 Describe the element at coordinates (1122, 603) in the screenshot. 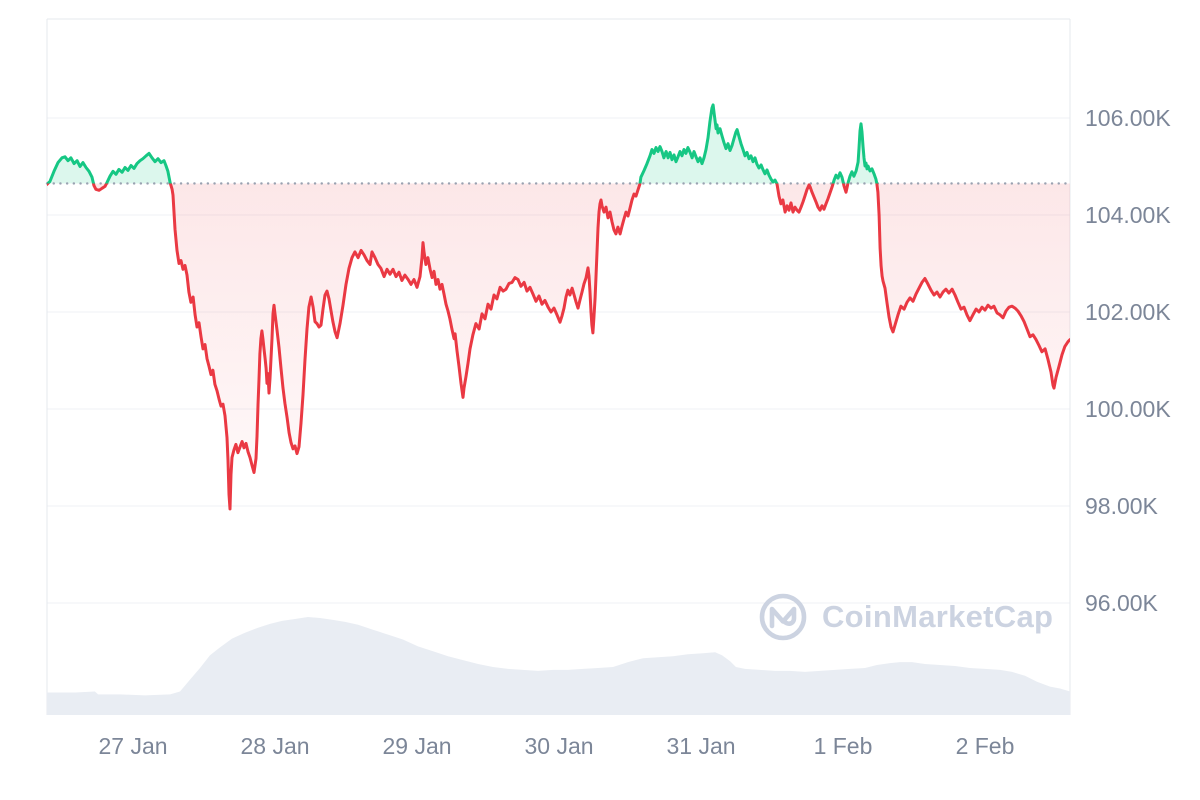

I see `y-tick-label: 96.00K` at that location.